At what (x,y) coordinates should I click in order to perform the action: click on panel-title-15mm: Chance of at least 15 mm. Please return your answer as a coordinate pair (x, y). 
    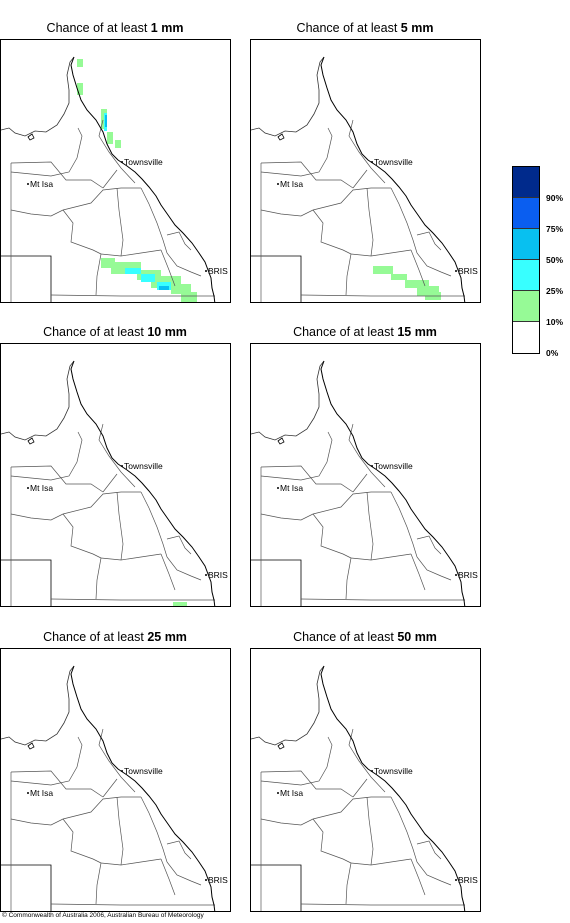
    Looking at the image, I should click on (365, 332).